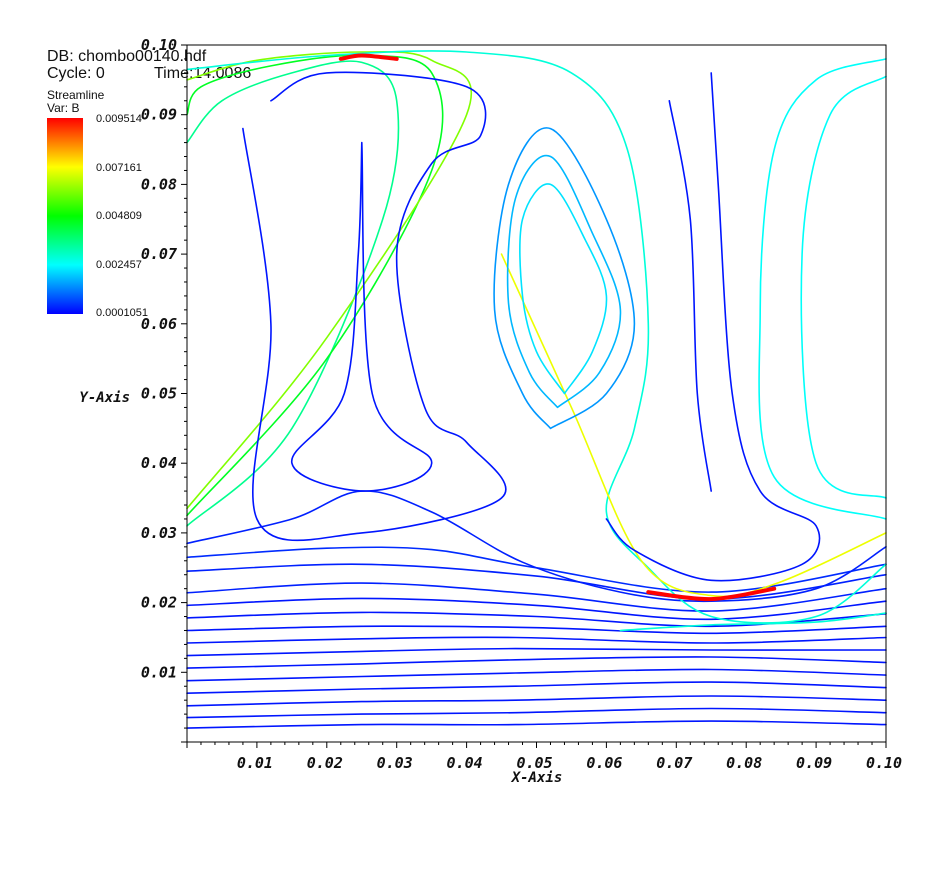  I want to click on legend-tick-3: 0.004809, so click(119, 216).